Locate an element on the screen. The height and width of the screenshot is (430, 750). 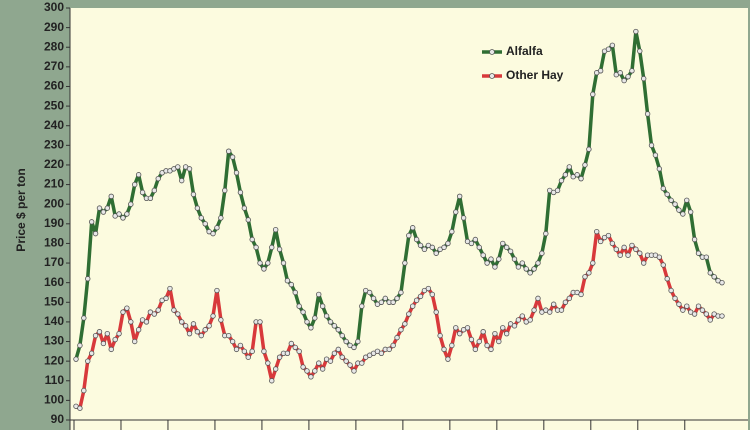
y-tick-label: 160 is located at coordinates (54, 282).